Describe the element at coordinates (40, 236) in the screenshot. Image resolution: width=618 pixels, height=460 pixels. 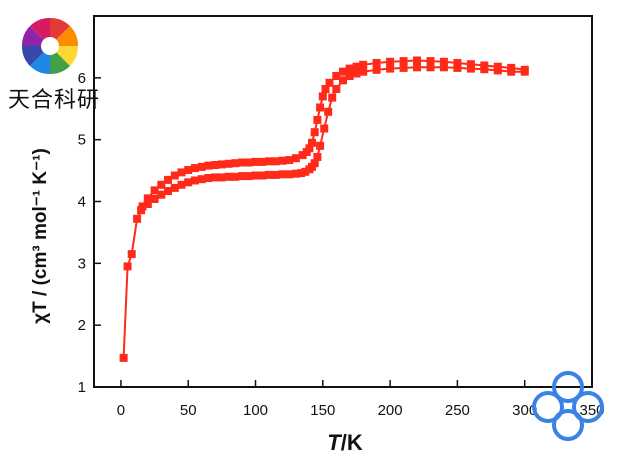
I see `y-axis-label: χT / (cm³ mol⁻¹ K⁻¹)` at that location.